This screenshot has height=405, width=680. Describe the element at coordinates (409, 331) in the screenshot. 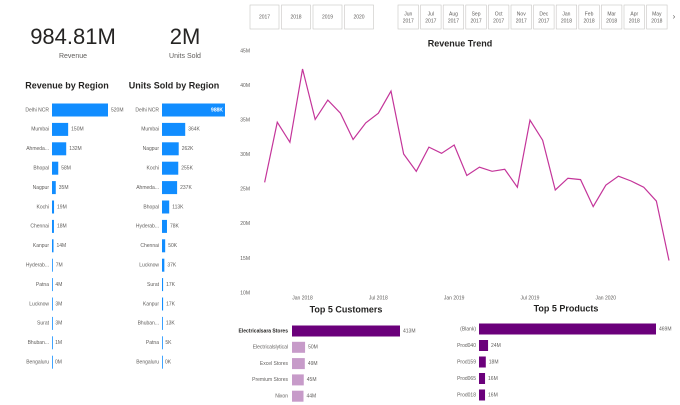

I see `data-label: 413M` at that location.